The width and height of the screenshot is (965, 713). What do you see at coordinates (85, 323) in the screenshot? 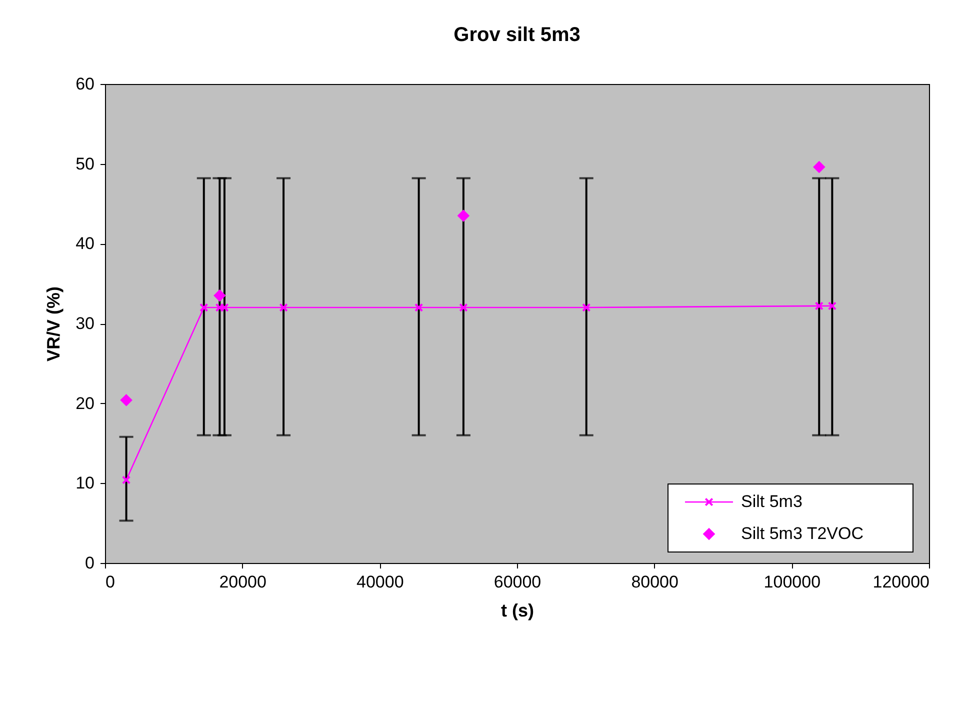
I see `y-tick-label: 30` at bounding box center [85, 323].